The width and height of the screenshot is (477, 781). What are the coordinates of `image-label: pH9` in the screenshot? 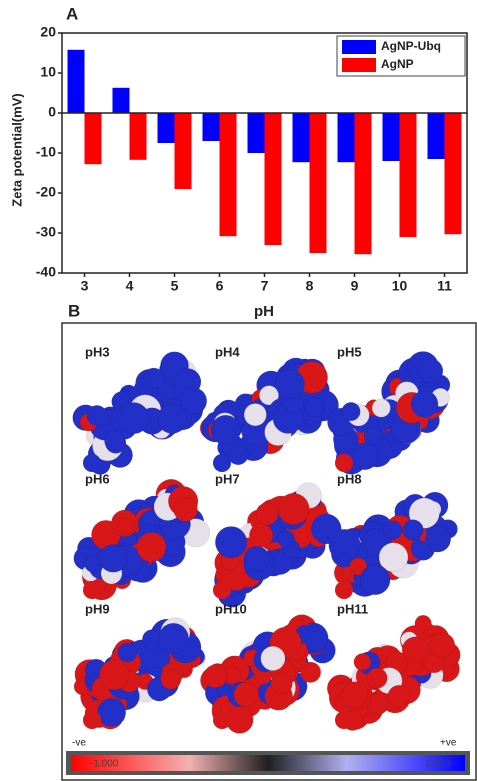 It's located at (97, 608).